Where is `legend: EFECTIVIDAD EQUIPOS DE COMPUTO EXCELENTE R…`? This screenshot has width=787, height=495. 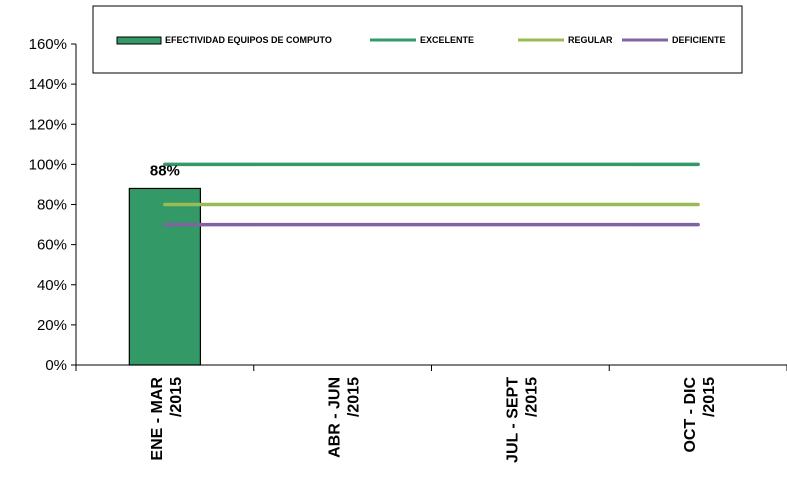 legend: EFECTIVIDAD EQUIPOS DE COMPUTO EXCELENTE R… is located at coordinates (417, 39).